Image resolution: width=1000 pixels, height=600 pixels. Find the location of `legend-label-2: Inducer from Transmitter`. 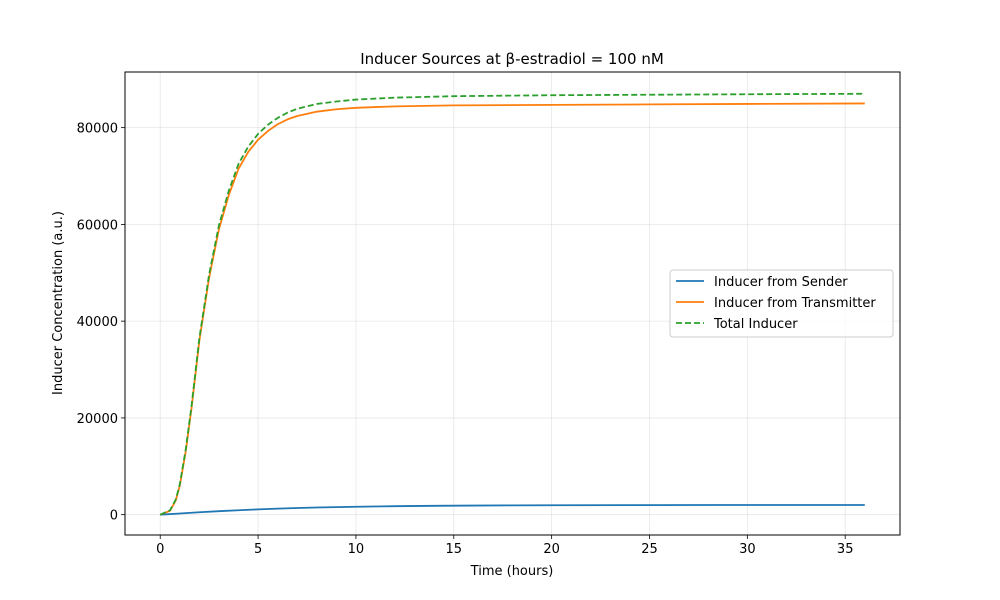

legend-label-2: Inducer from Transmitter is located at coordinates (795, 303).